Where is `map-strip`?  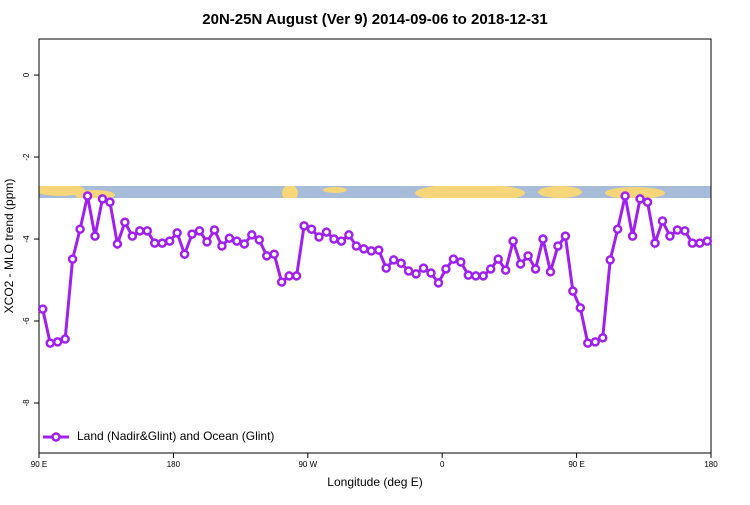 map-strip is located at coordinates (375, 192).